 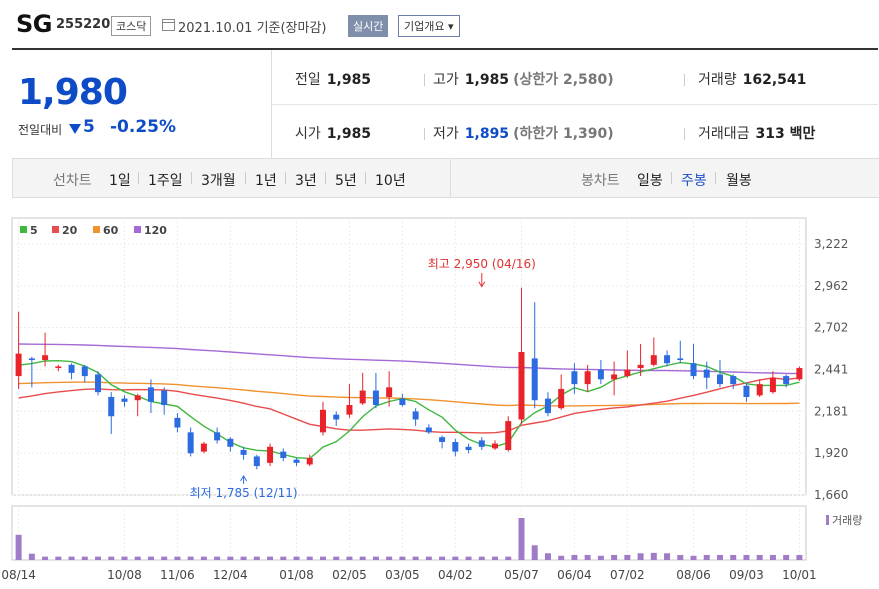 I want to click on tab-10y: 10년, so click(x=390, y=181).